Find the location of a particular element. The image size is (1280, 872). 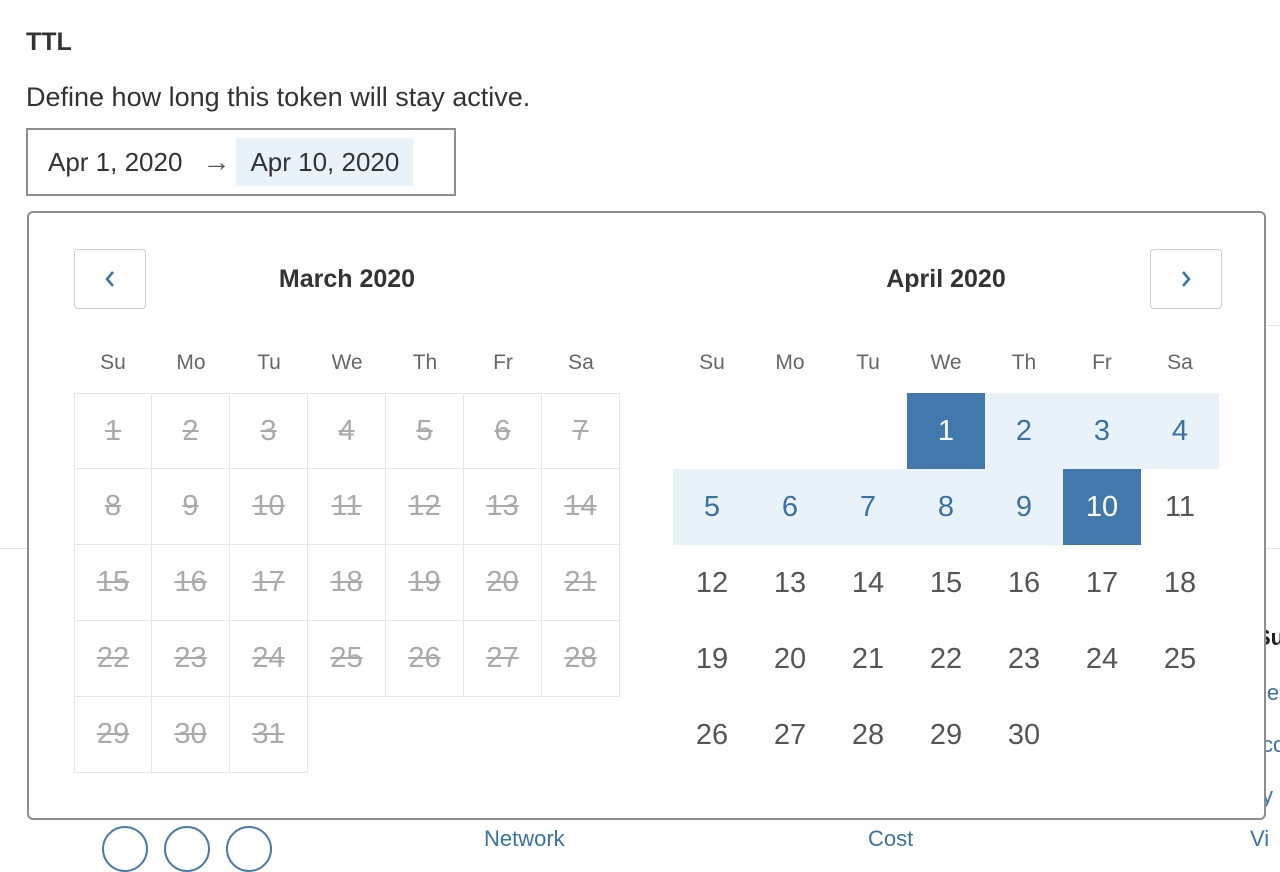

day-cell: 29 is located at coordinates (946, 734).